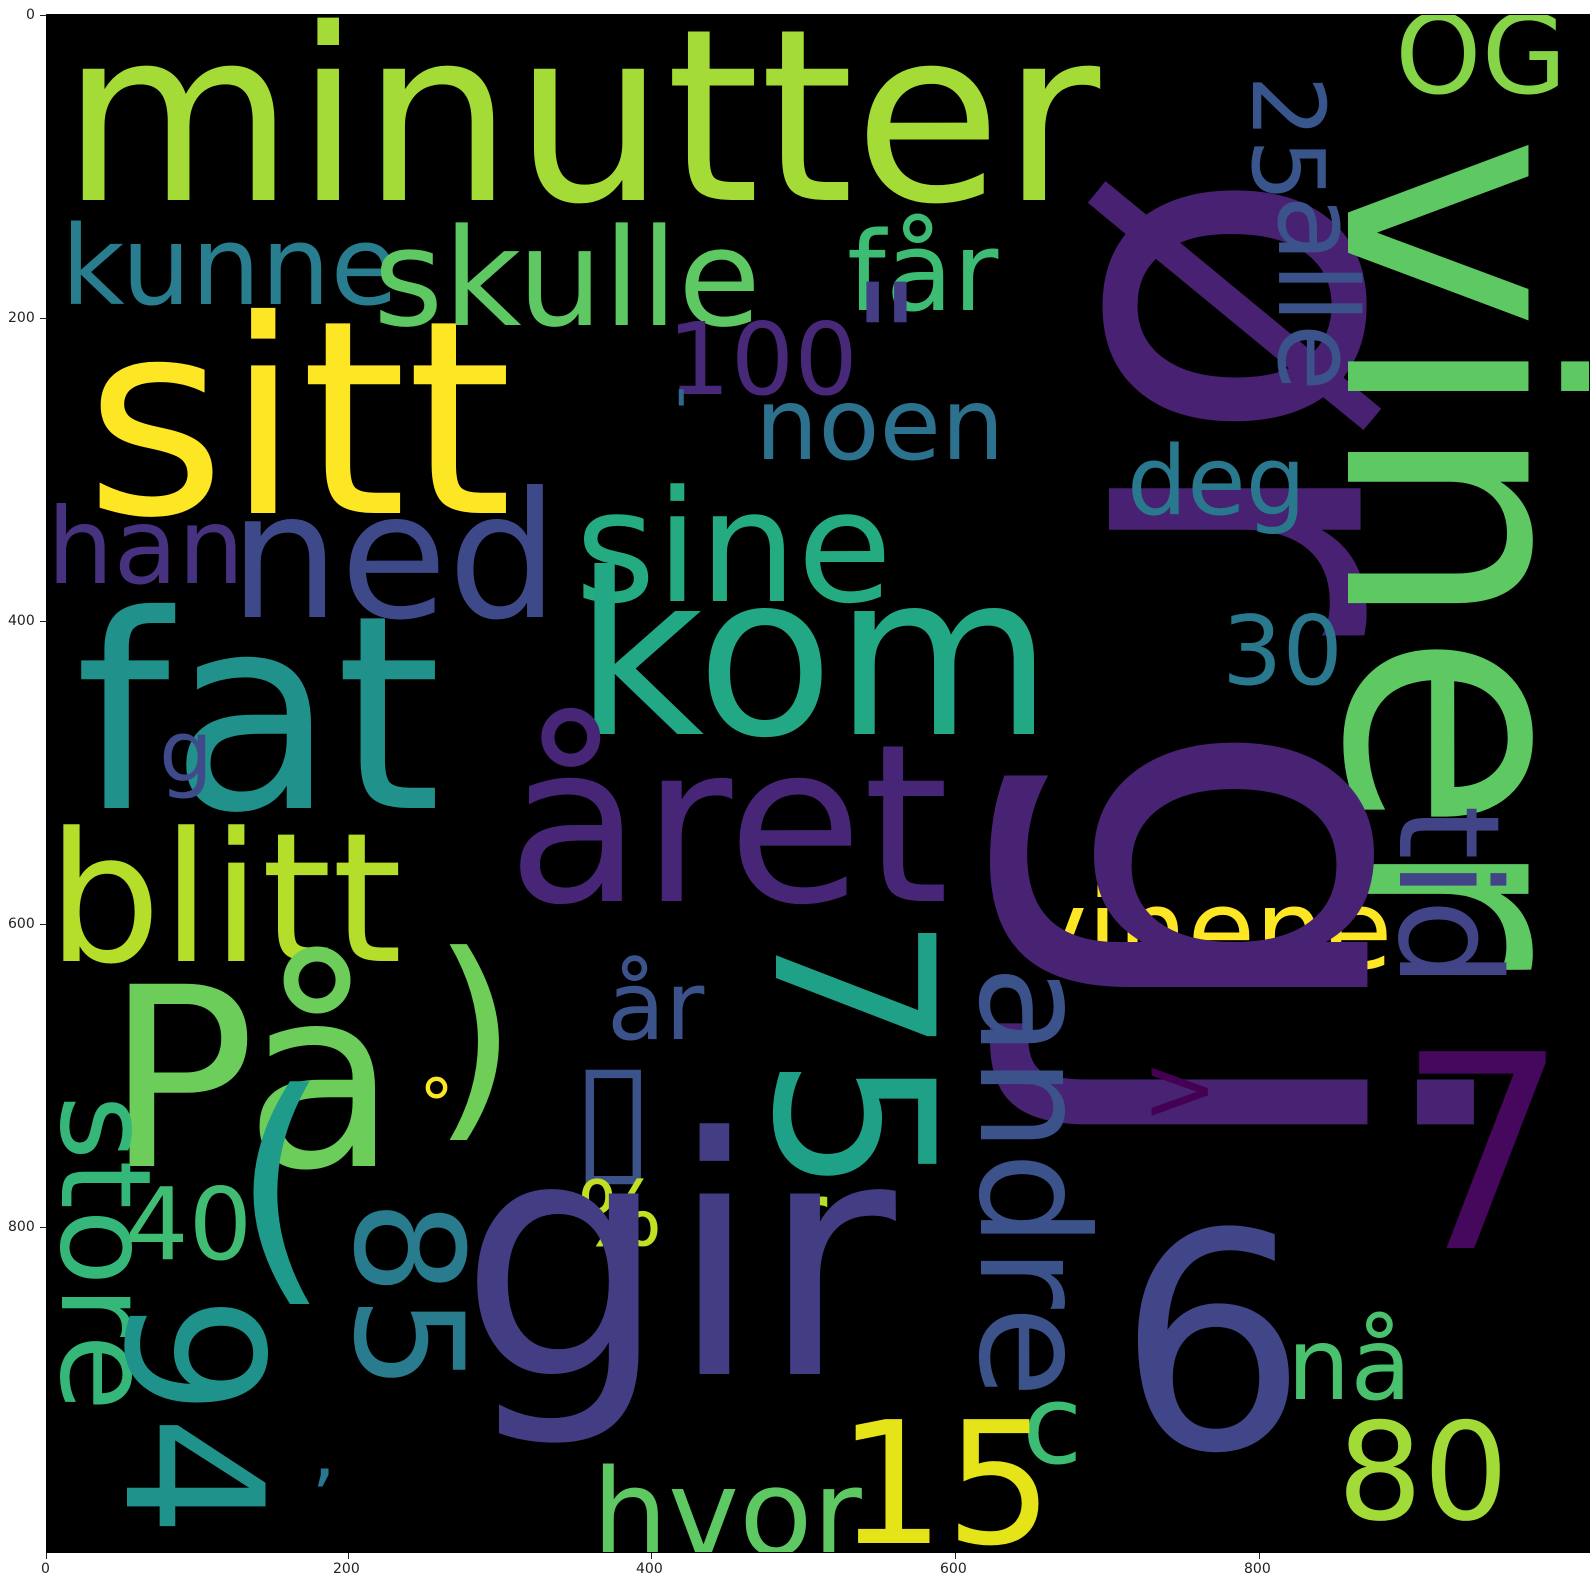  What do you see at coordinates (1287, 139) in the screenshot?
I see `word-25: 25` at bounding box center [1287, 139].